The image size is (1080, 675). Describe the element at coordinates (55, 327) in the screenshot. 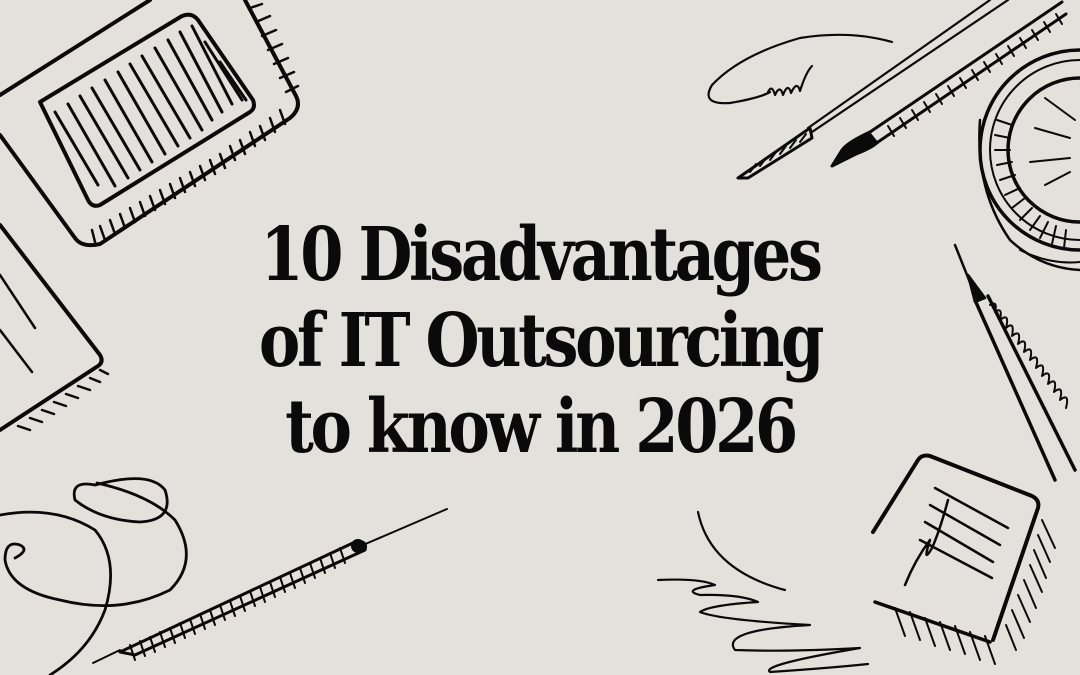

I see `notebook-sketch-icon` at that location.